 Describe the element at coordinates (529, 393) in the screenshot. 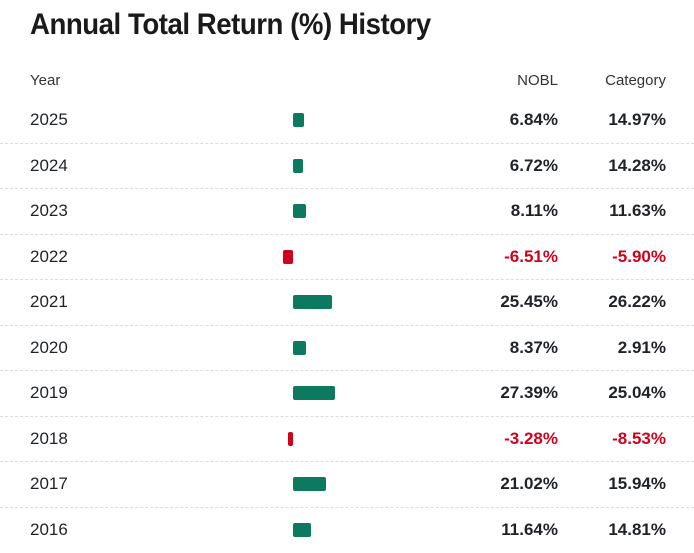

I see `fund-return-value: 27.39%` at that location.